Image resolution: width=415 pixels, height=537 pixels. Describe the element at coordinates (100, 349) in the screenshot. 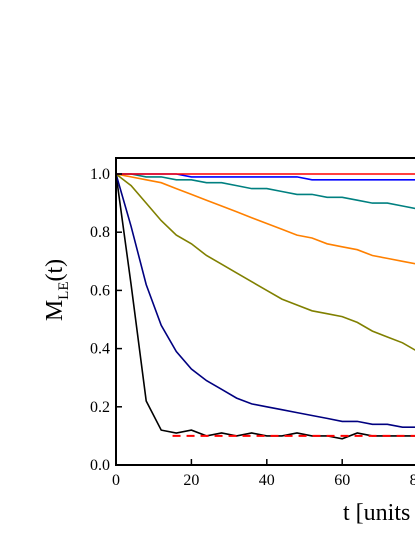

I see `y-tick-label: 0.4` at that location.